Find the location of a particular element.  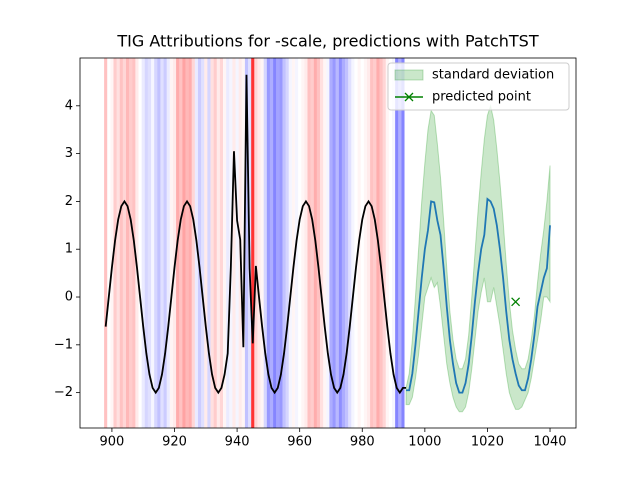

y-tick-label: 0 is located at coordinates (69, 297).